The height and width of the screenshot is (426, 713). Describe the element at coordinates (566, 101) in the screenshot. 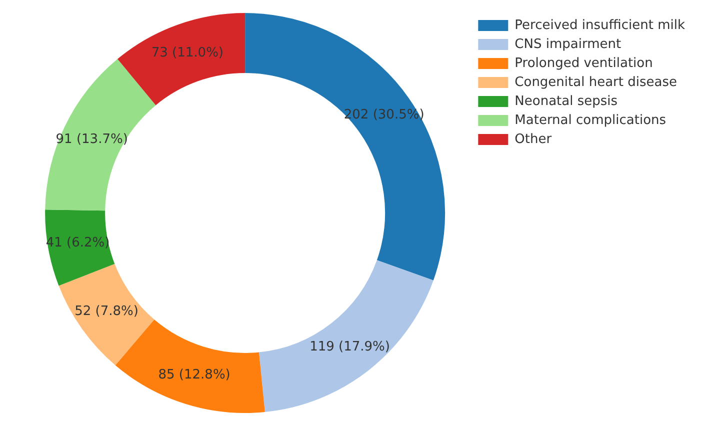

I see `legend-label: Neonatal sepsis` at that location.